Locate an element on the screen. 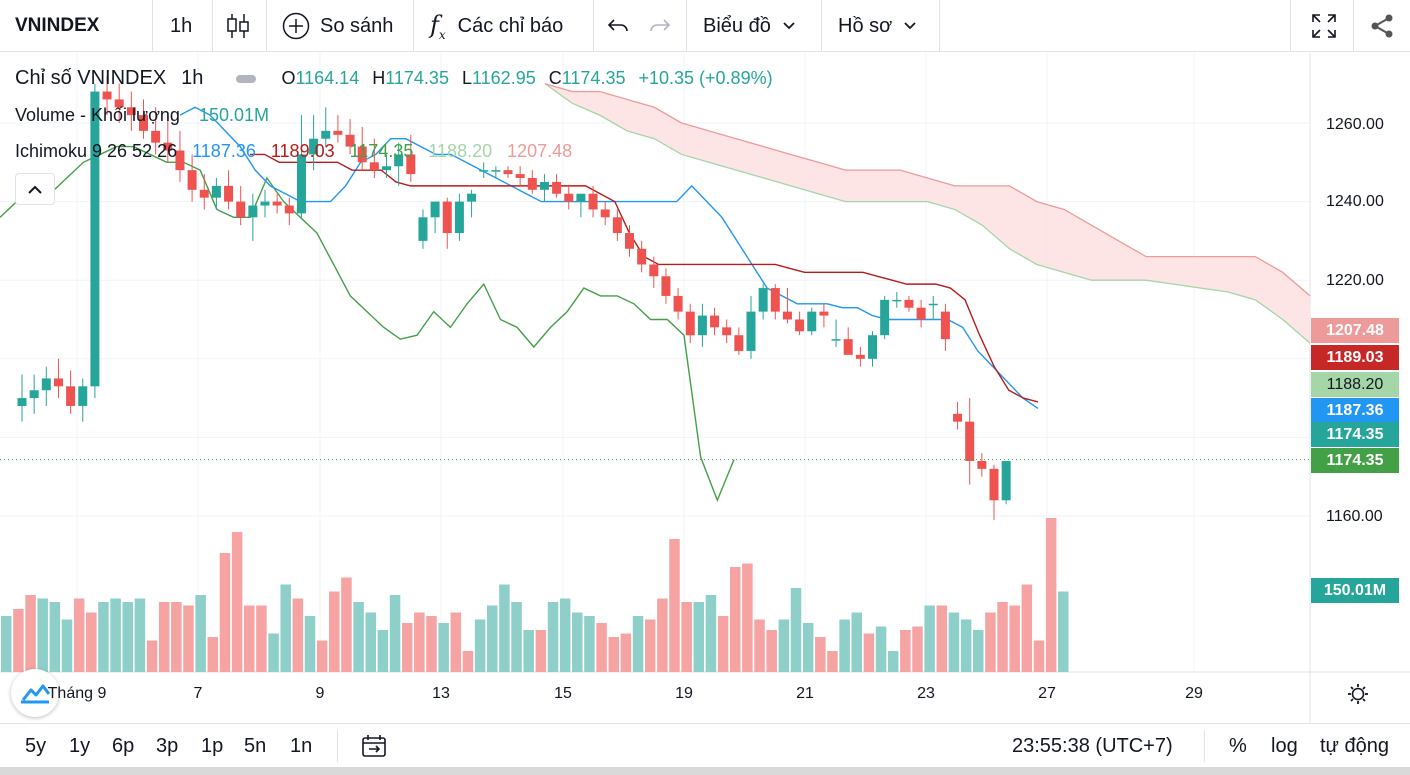 Image resolution: width=1410 pixels, height=775 pixels. redo-button is located at coordinates (660, 26).